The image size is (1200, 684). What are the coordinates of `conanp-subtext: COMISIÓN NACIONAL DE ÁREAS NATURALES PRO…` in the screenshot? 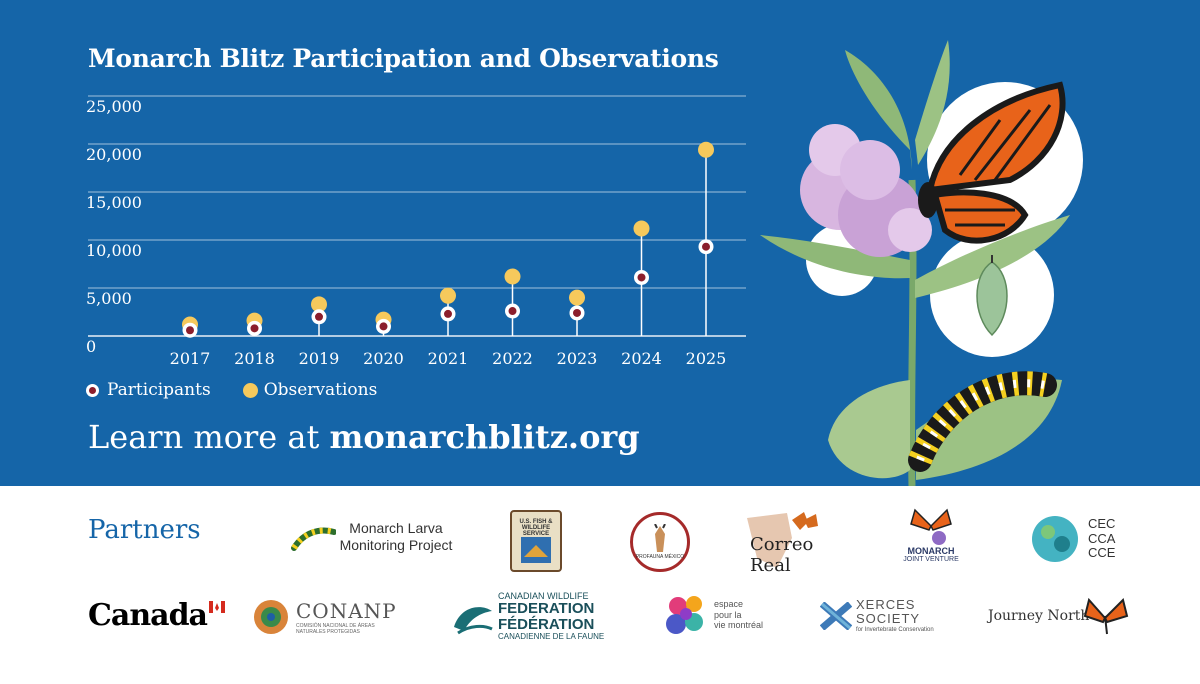 It's located at (335, 629).